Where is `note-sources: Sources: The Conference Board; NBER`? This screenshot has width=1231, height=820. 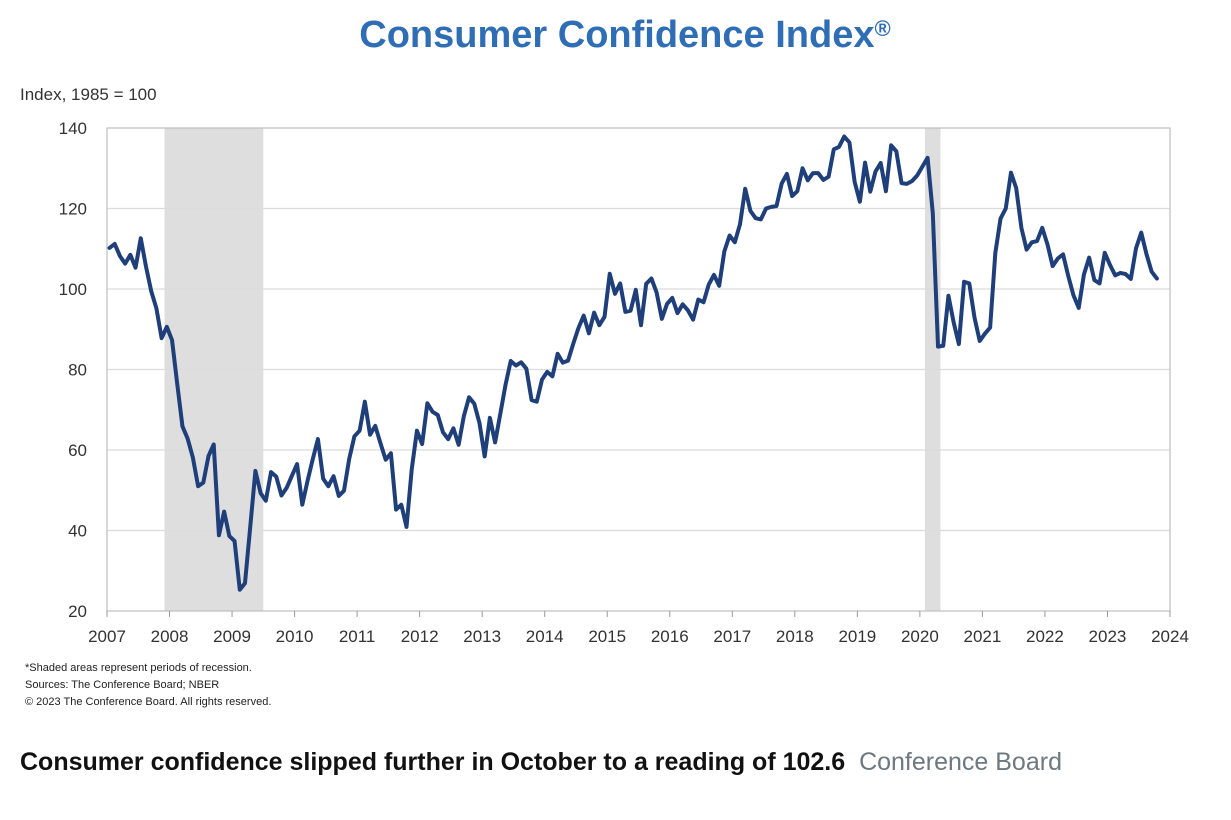
note-sources: Sources: The Conference Board; NBER is located at coordinates (122, 685).